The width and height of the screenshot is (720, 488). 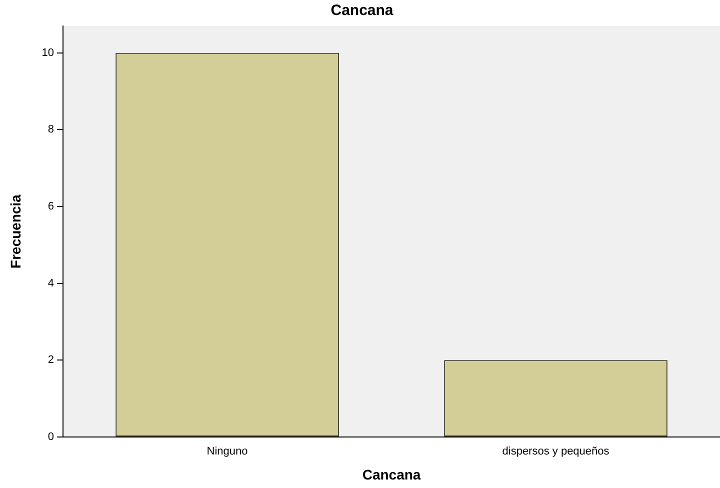 I want to click on x-axis-title: Cancana, so click(x=391, y=474).